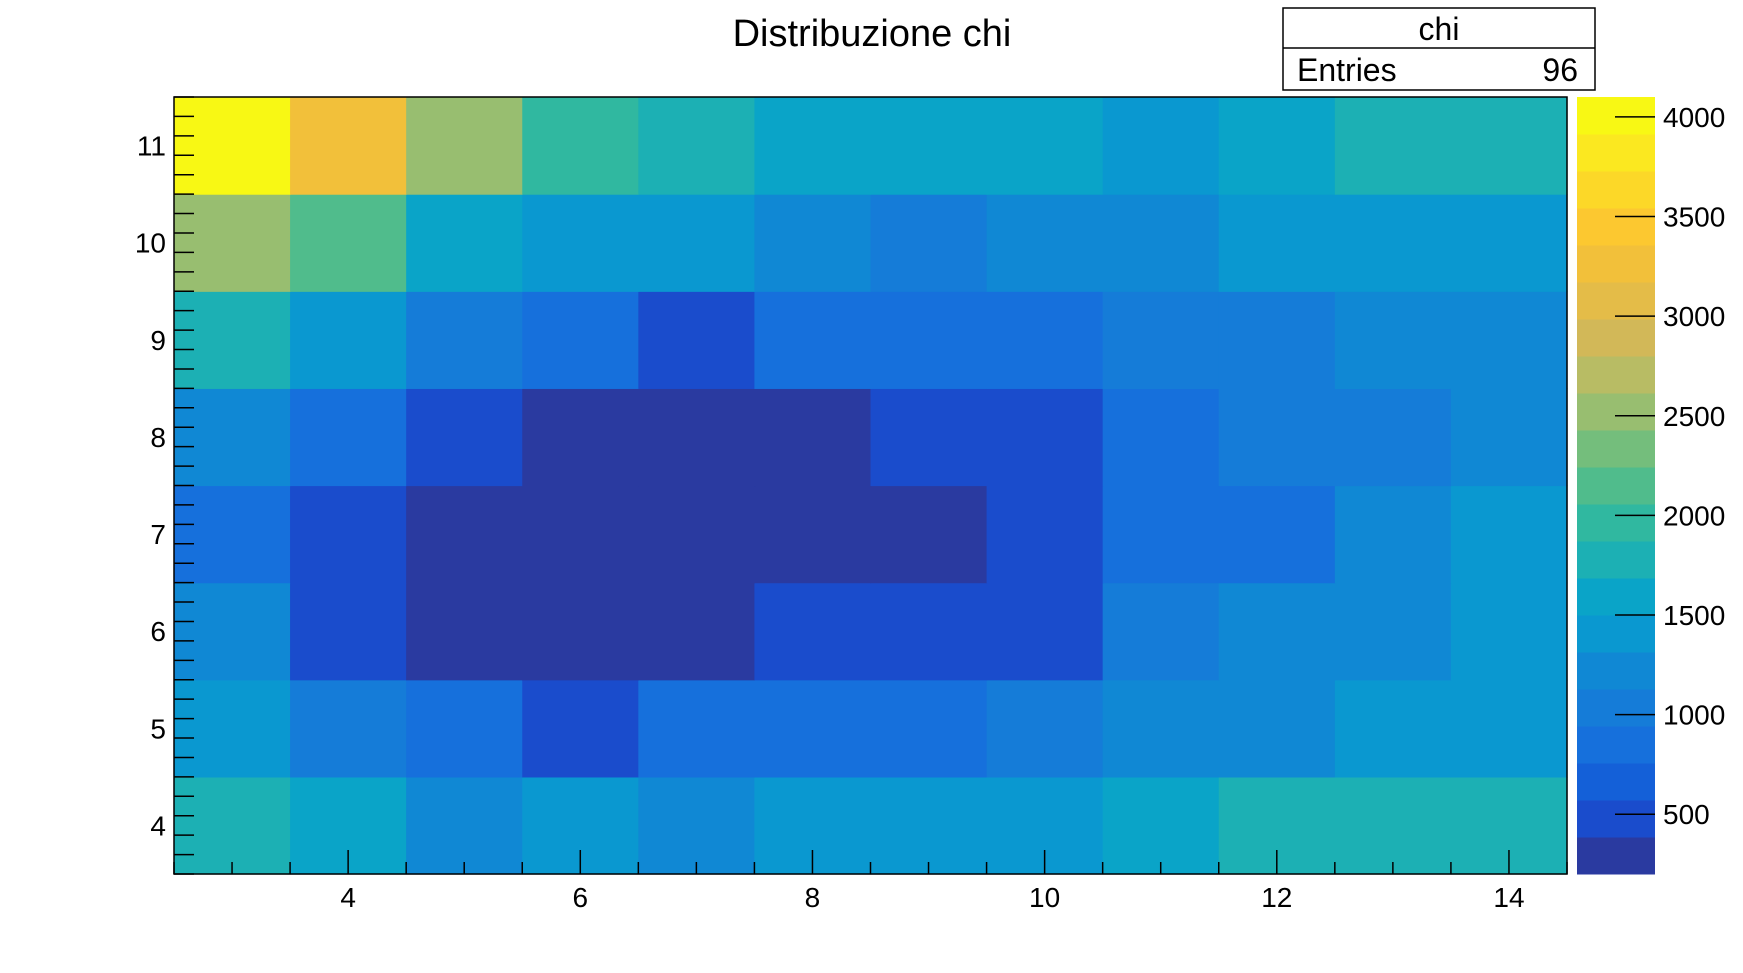 The height and width of the screenshot is (973, 1743). Describe the element at coordinates (158, 534) in the screenshot. I see `y-tick-label: 7` at that location.